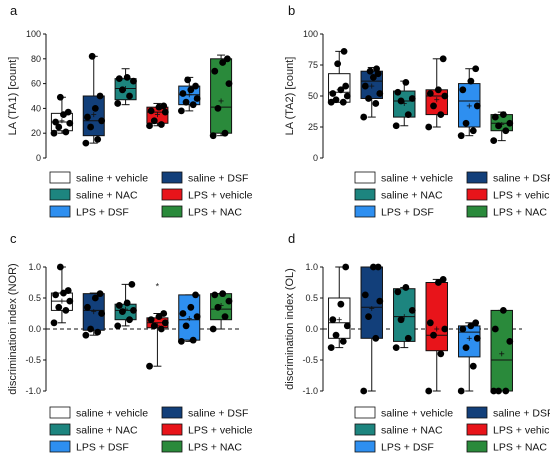 The height and width of the screenshot is (459, 550). I want to click on panel-label: a, so click(14, 10).